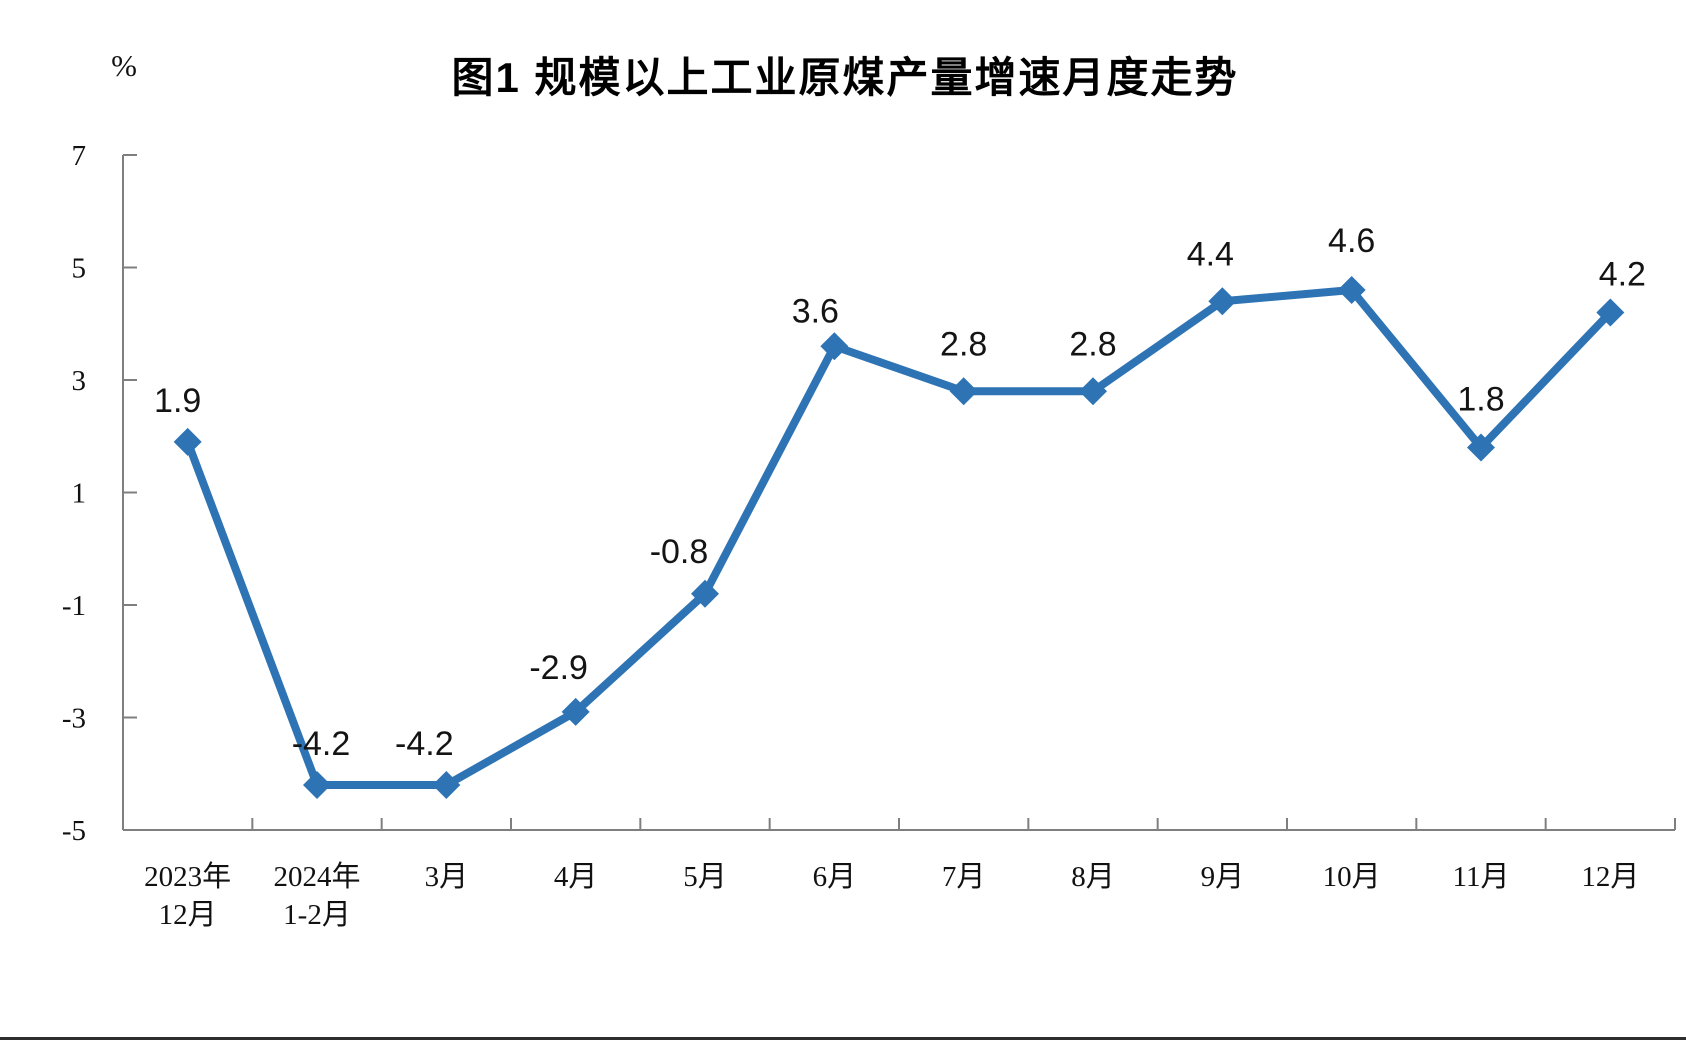 The image size is (1686, 1050). I want to click on x-tick-label: 4月, so click(576, 877).